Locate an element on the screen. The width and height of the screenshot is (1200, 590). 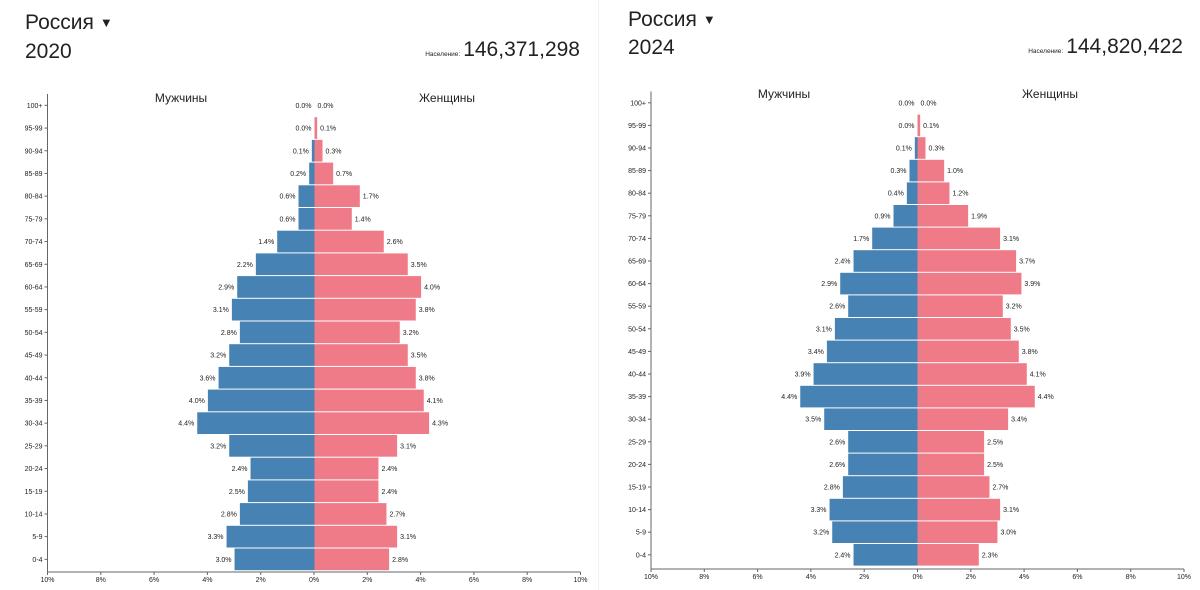
male-value-label: 4.4% is located at coordinates (186, 424).